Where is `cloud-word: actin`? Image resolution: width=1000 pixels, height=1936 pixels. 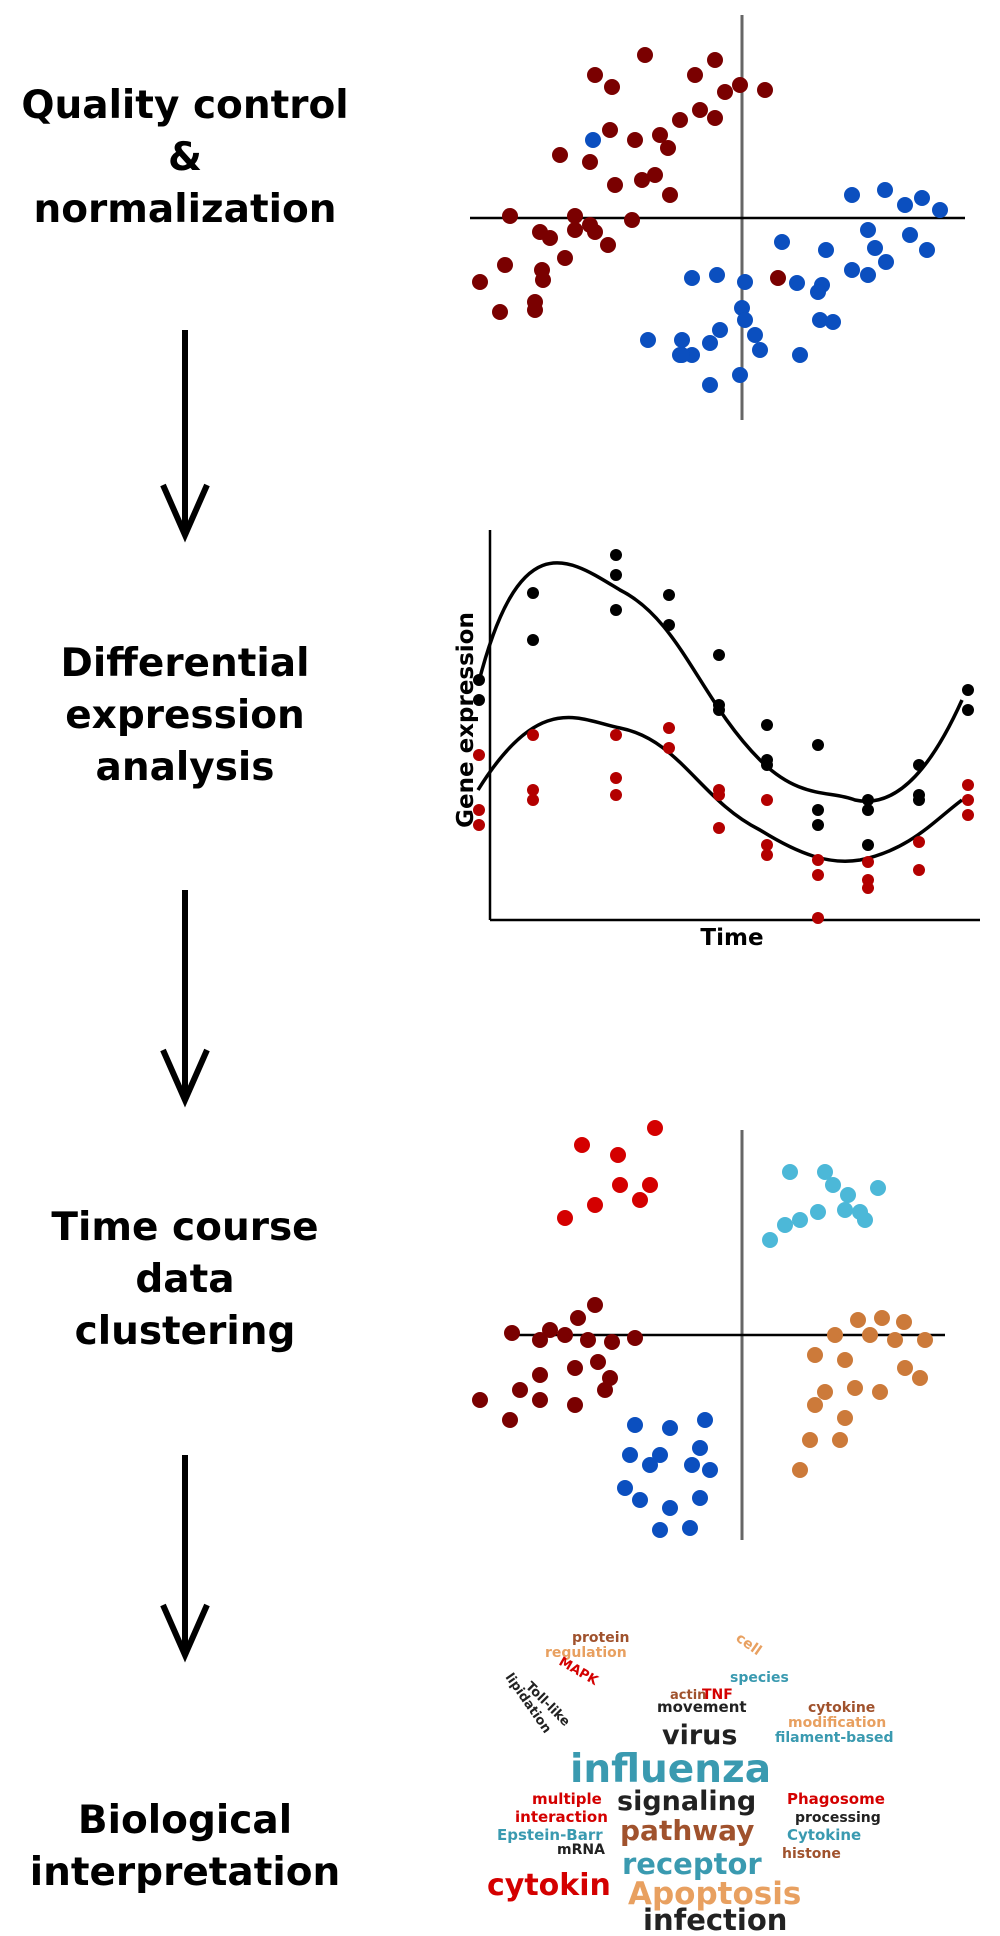
cloud-word: actin is located at coordinates (688, 1695).